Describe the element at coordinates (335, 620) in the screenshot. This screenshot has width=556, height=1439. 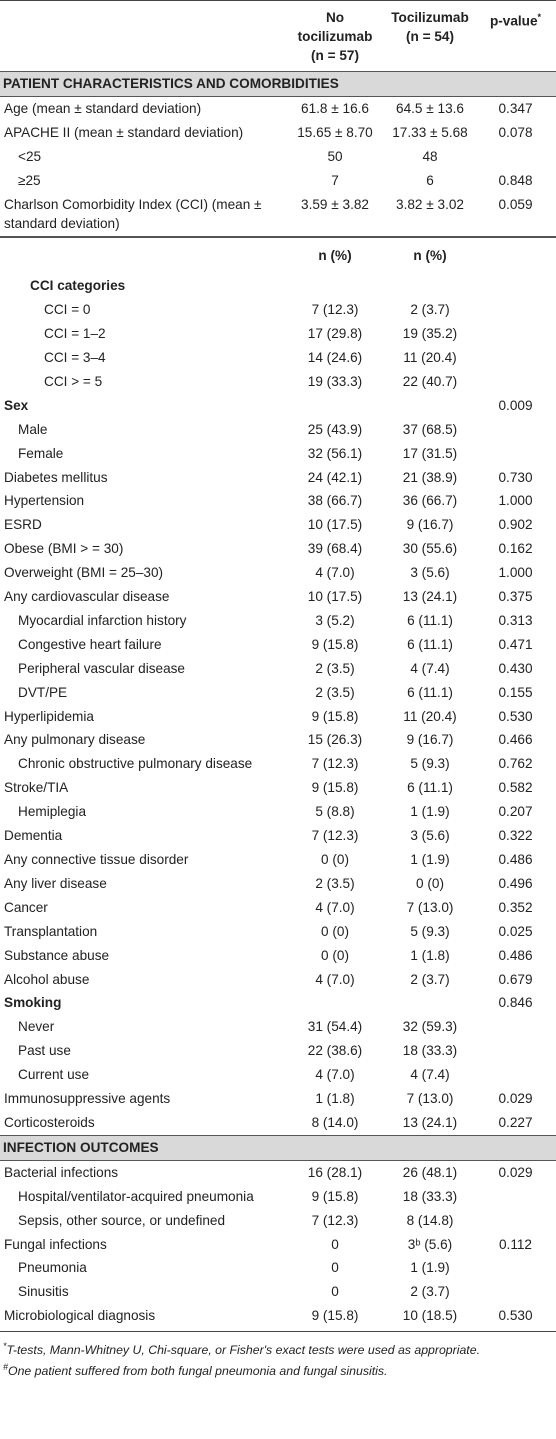
I see `value-cell: 3 (5.2)` at that location.